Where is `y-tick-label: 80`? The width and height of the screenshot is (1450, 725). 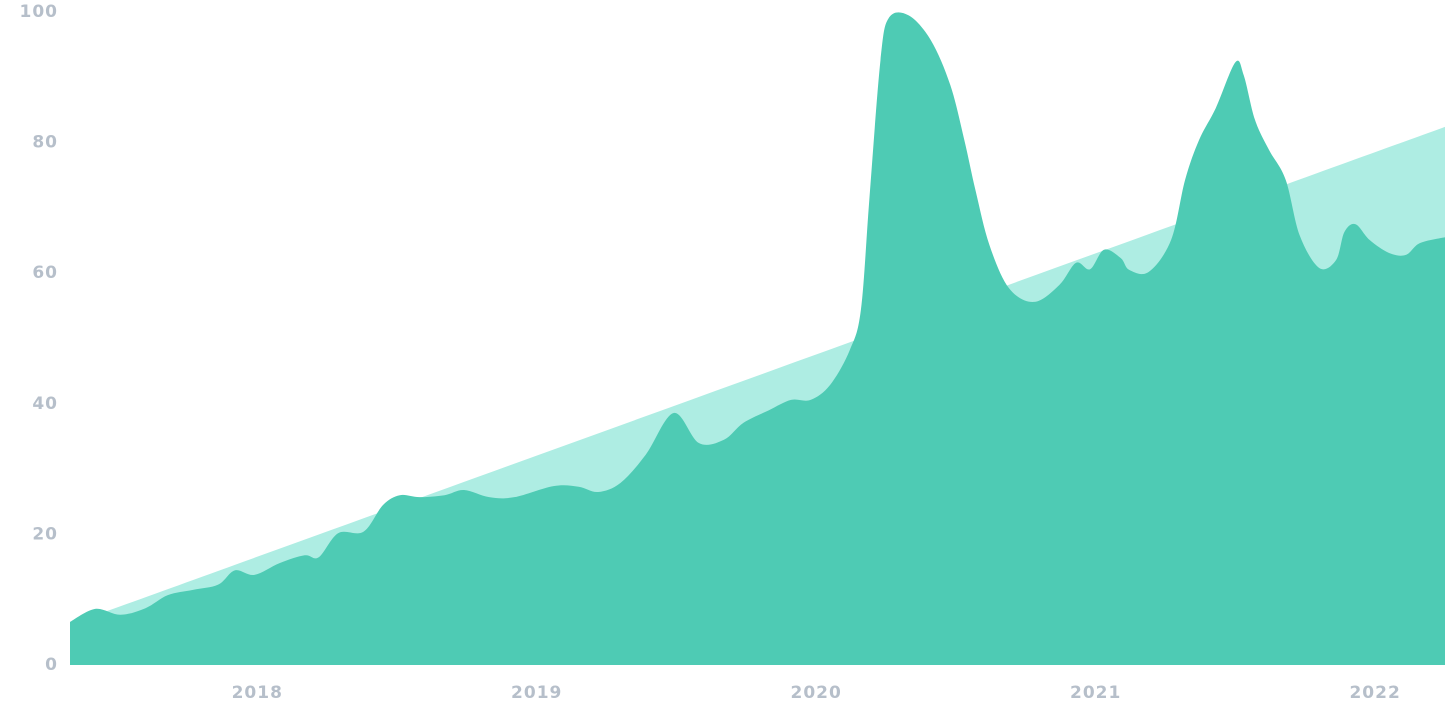 y-tick-label: 80 is located at coordinates (45, 143).